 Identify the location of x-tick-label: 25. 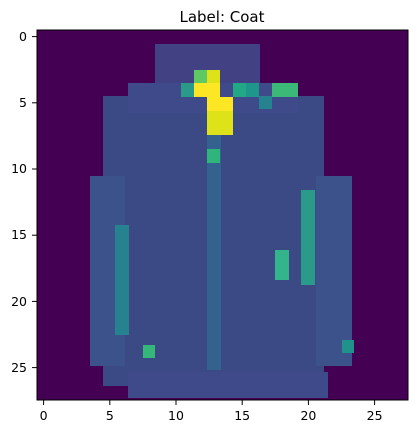
(375, 415).